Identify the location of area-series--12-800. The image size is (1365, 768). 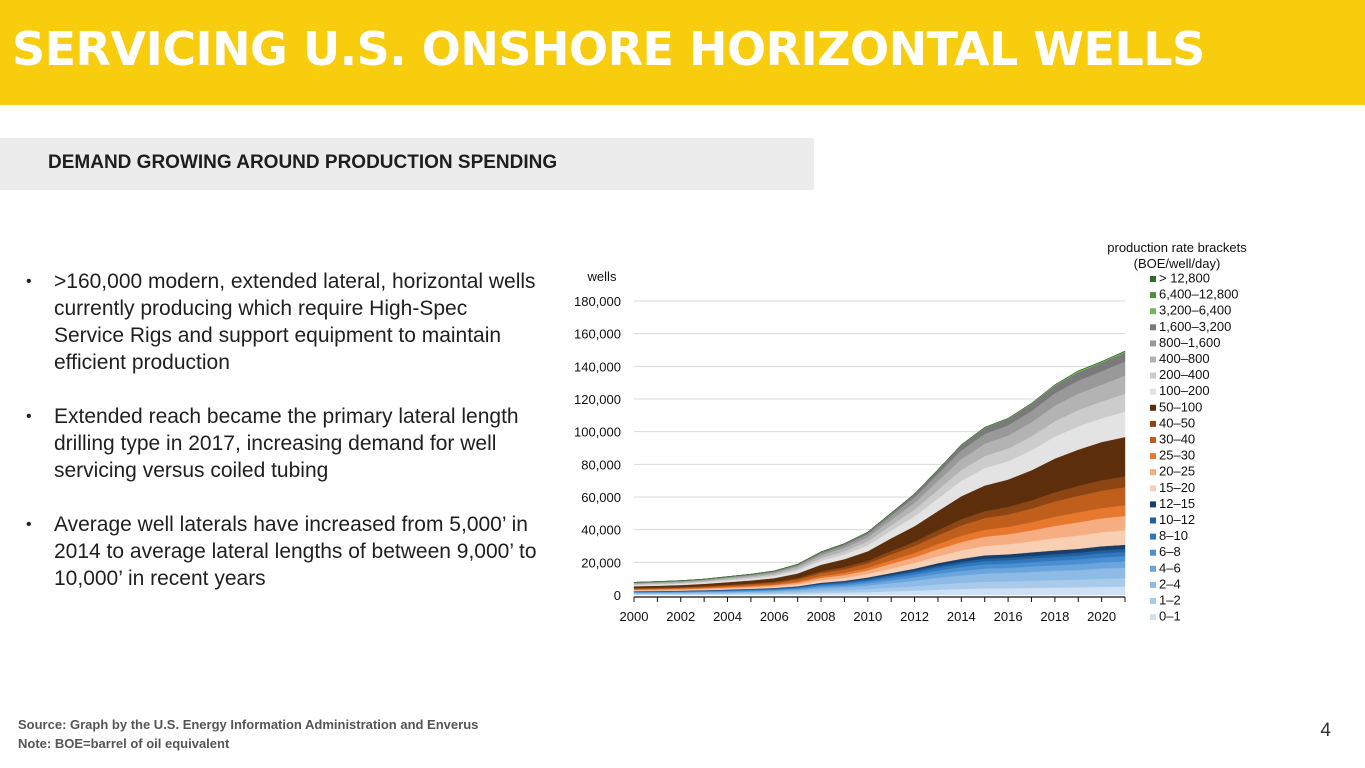
(879, 466).